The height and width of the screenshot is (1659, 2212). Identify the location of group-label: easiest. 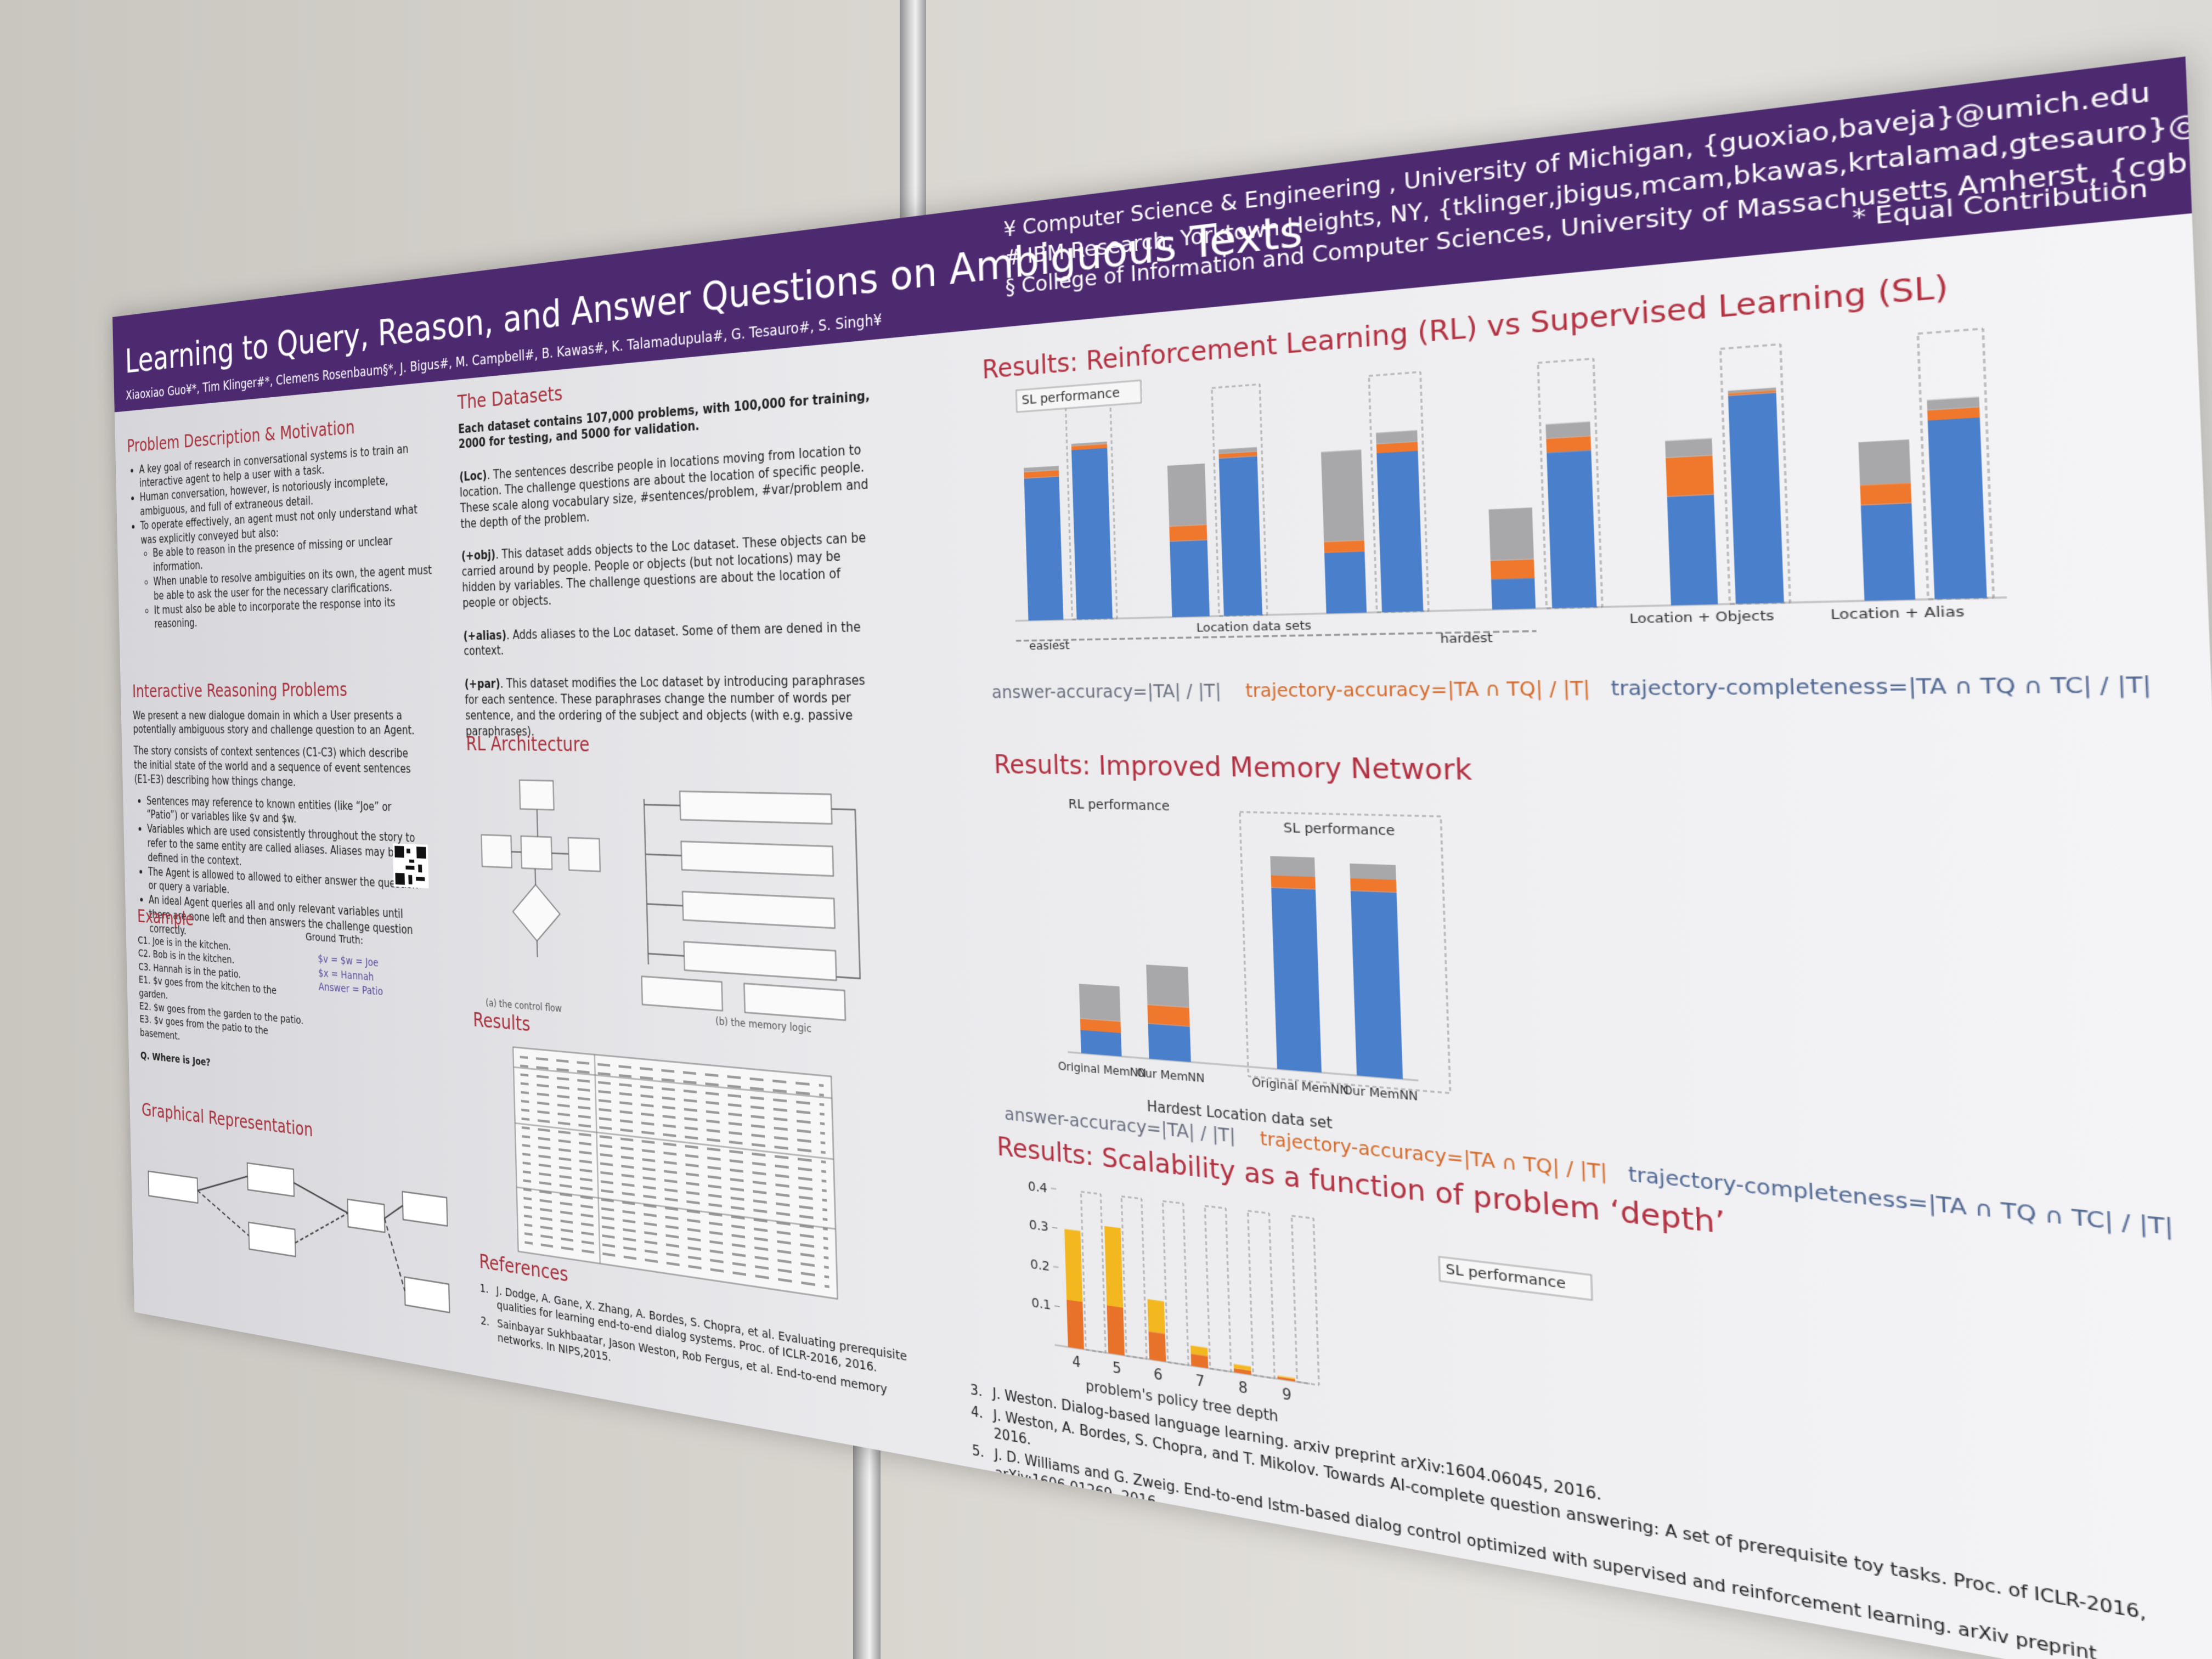
(1049, 646).